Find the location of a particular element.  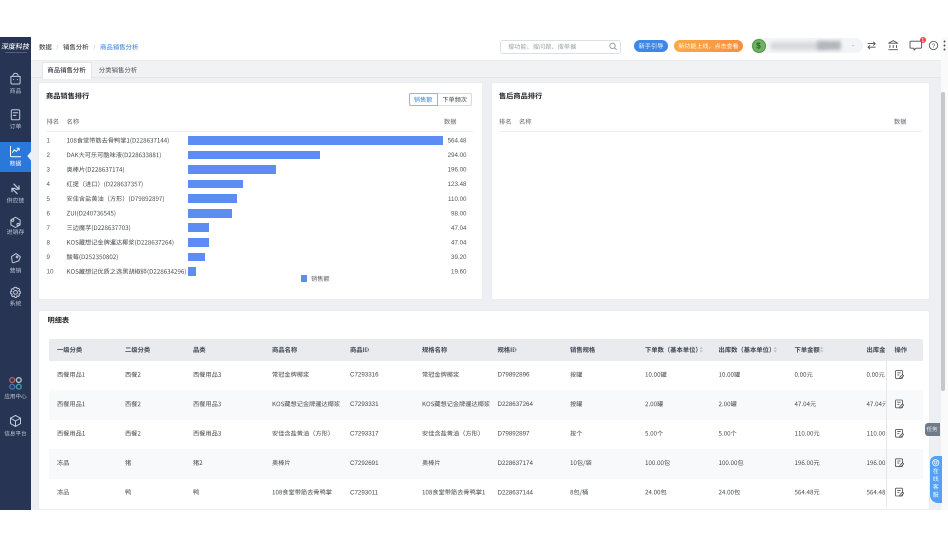

svg-text: D228637174 is located at coordinates (516, 463).